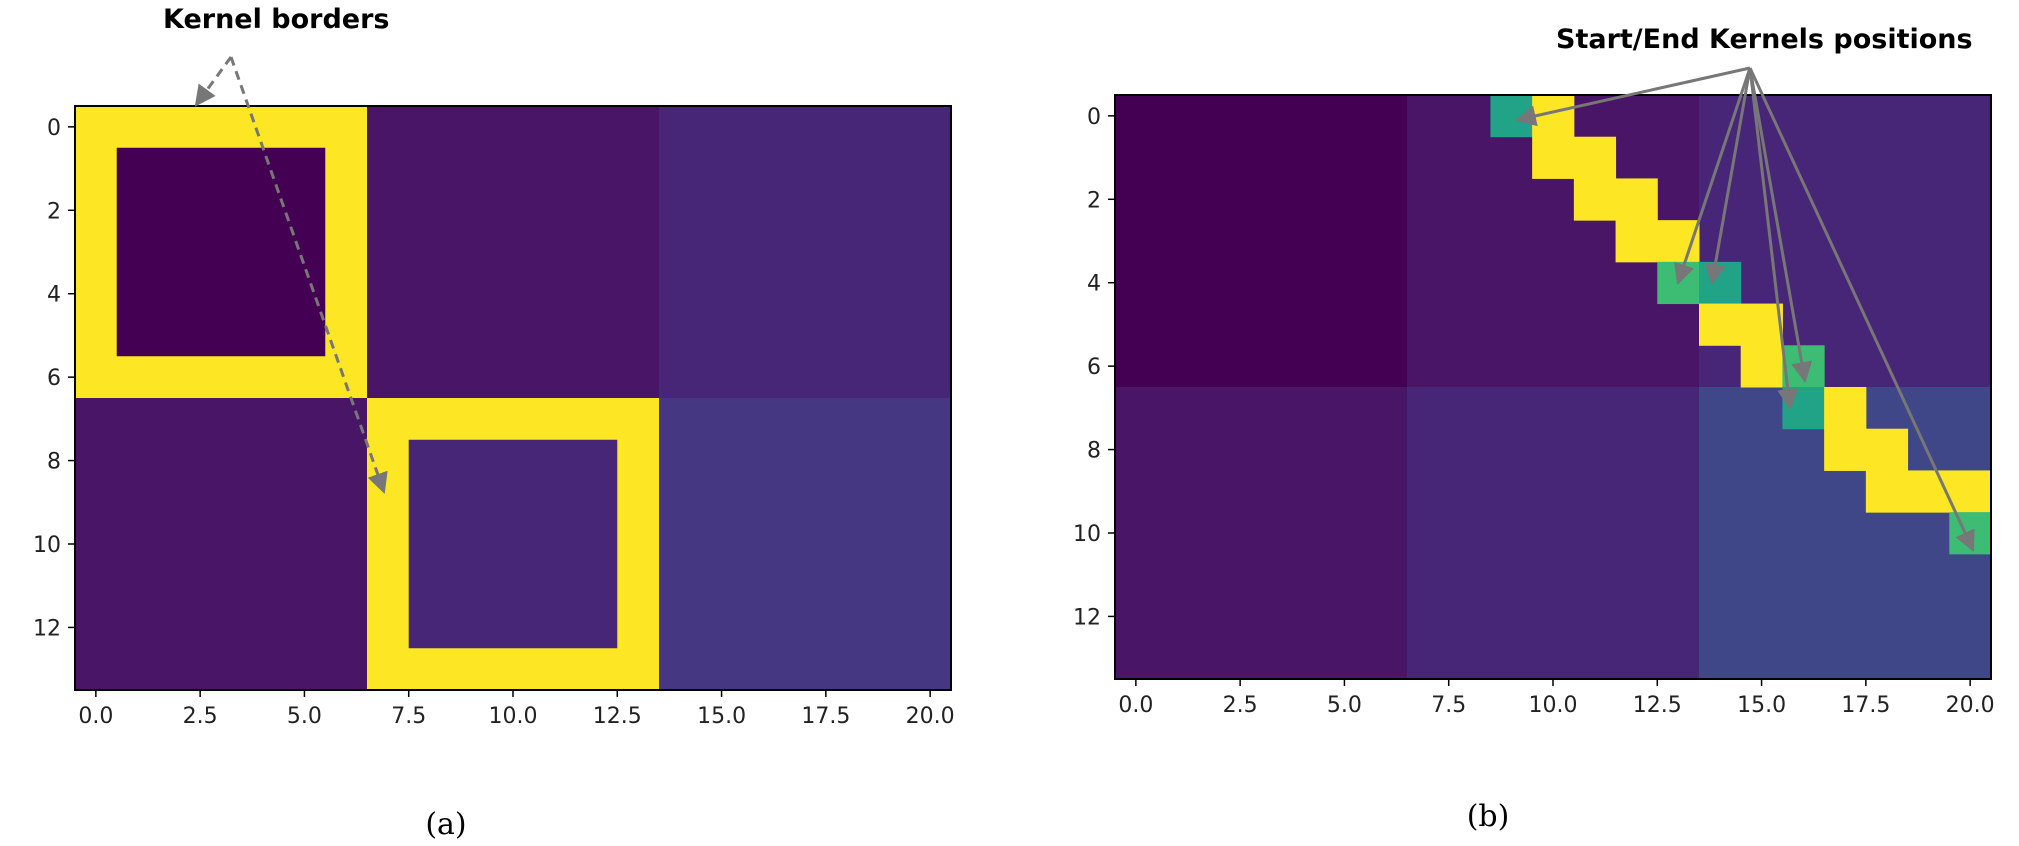  I want to click on annotation-kernel-borders: Kernel borders, so click(276, 19).